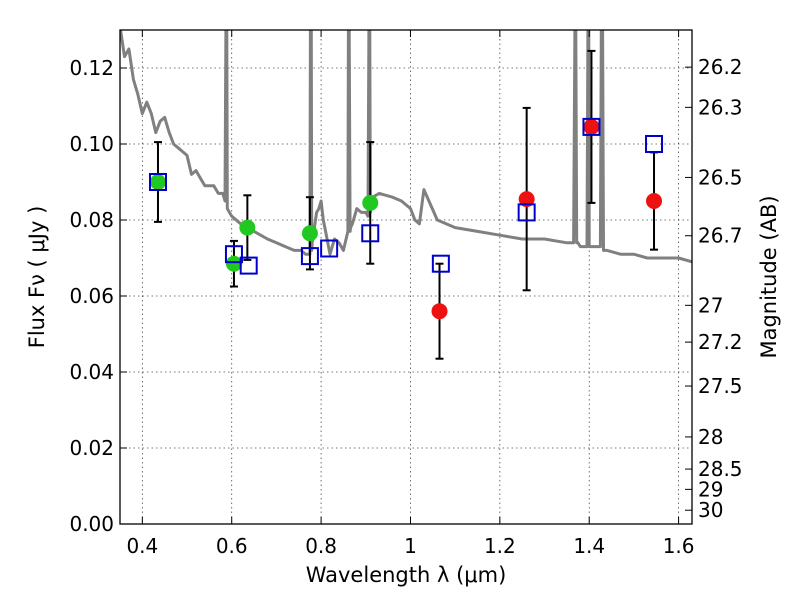 This screenshot has width=800, height=600. Describe the element at coordinates (710, 510) in the screenshot. I see `y2-tick-label: 30` at that location.